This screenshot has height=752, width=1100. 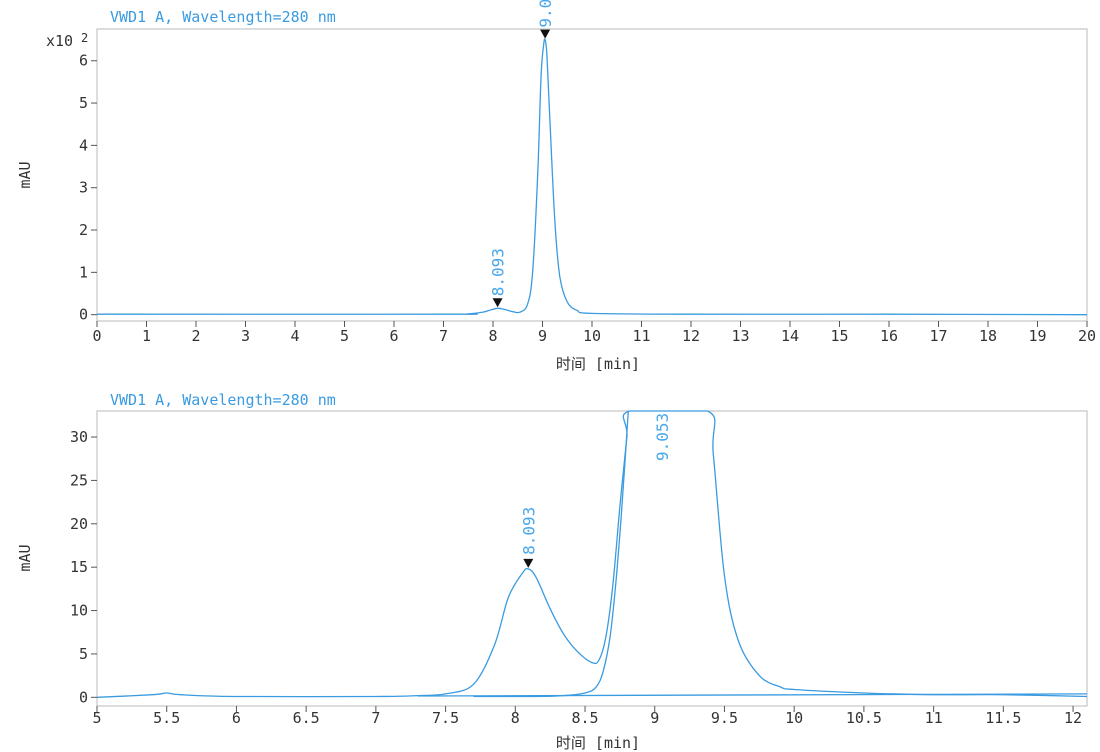 I want to click on y-tick-label: 15, so click(x=79, y=567).